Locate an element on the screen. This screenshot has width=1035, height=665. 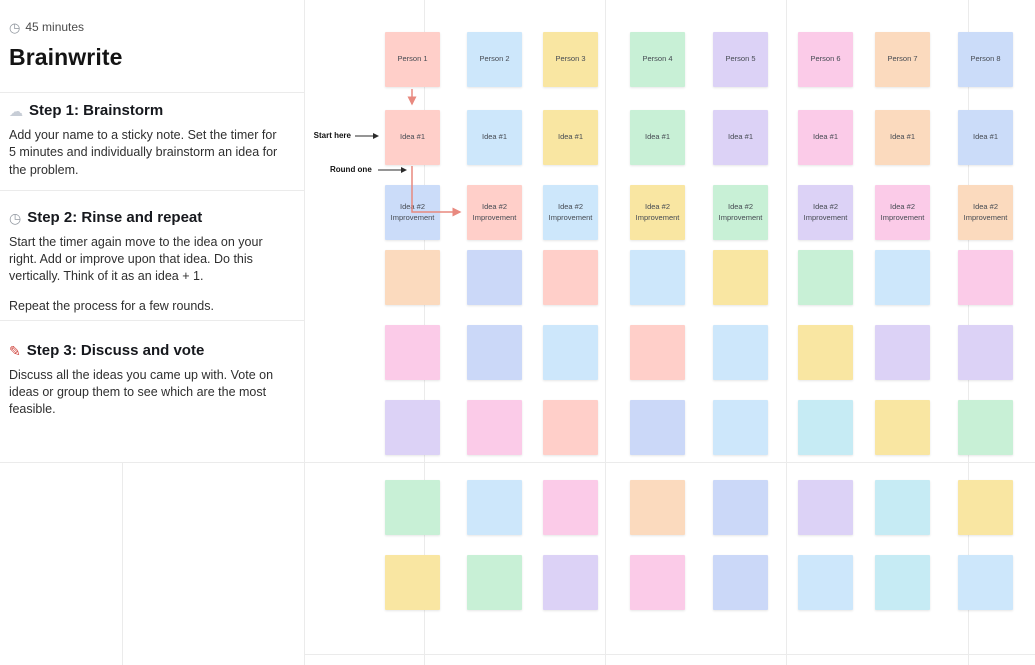
step-1-heading: ☁ Step 1: Brainstorm is located at coordinates (146, 111).